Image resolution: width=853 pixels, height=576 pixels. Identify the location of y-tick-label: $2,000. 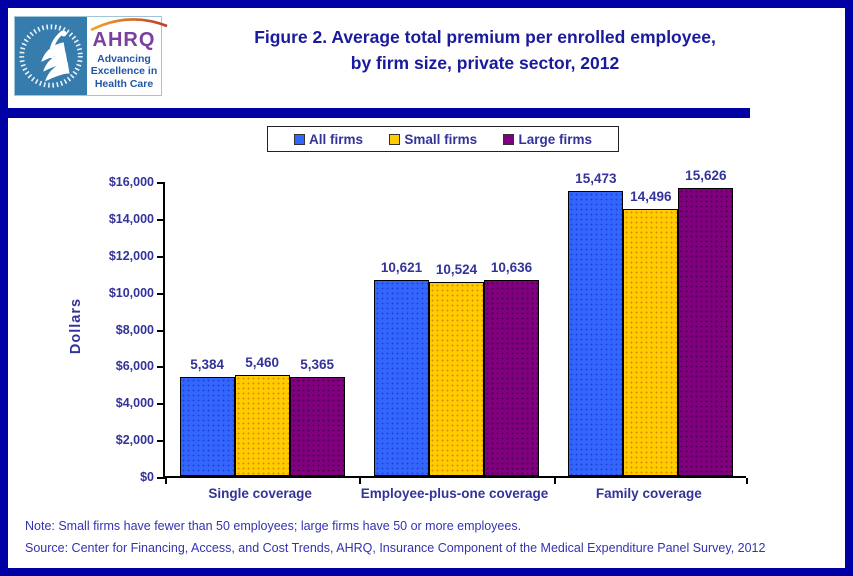
(134, 440).